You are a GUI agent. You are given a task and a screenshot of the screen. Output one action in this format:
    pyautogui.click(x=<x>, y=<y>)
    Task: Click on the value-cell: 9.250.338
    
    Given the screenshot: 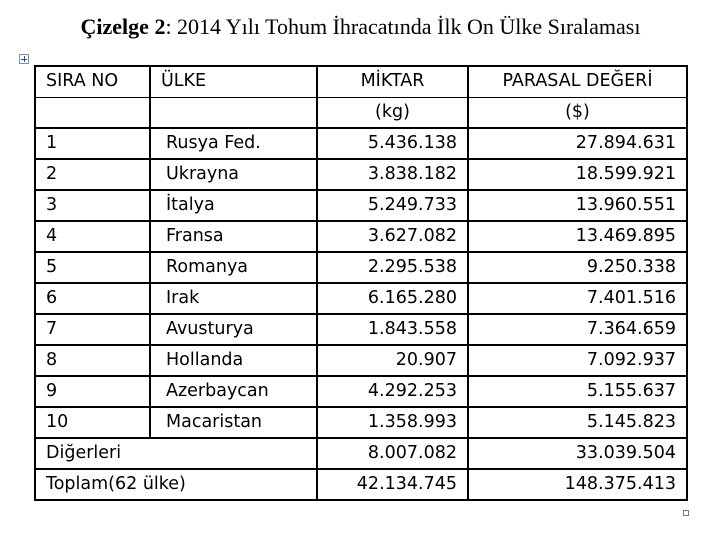 What is the action you would take?
    pyautogui.click(x=577, y=267)
    